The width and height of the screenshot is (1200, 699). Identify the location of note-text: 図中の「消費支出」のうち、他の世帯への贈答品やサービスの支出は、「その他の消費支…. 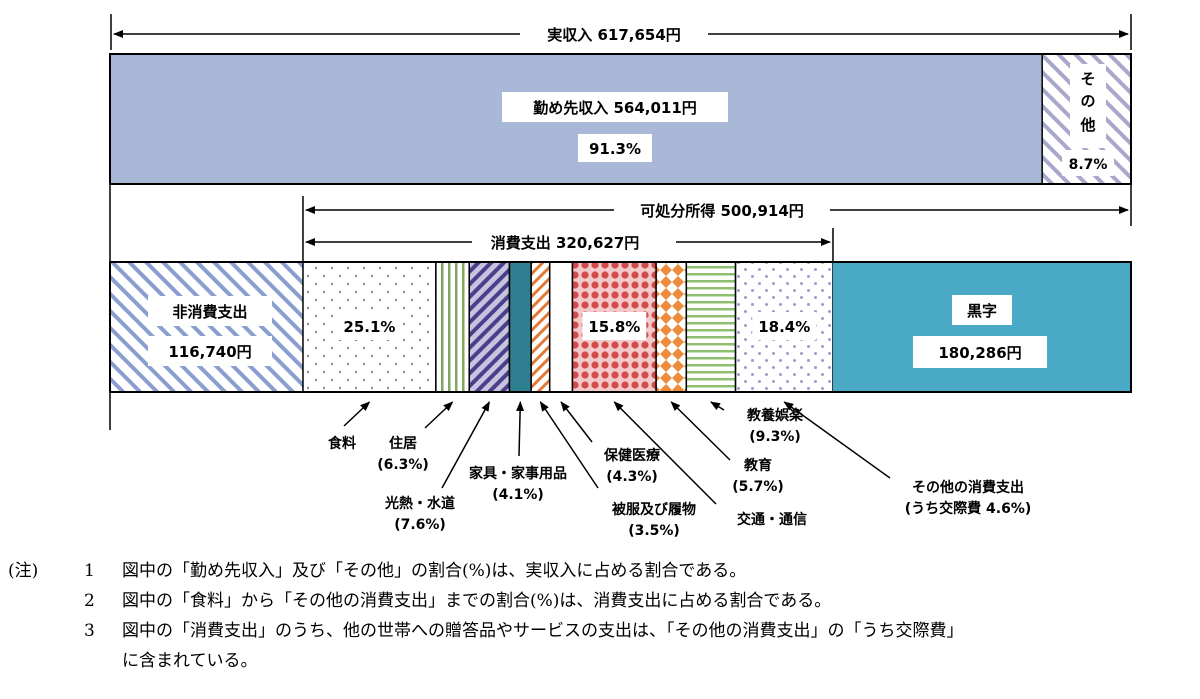
(543, 631).